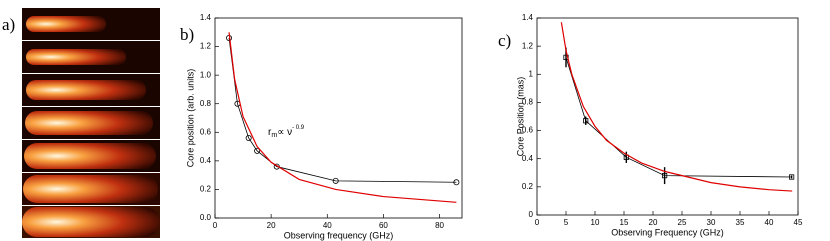 Image resolution: width=830 pixels, height=241 pixels. I want to click on x-tick-label: 25, so click(682, 222).